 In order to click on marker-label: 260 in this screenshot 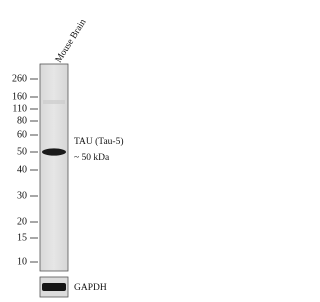, I will do `click(19, 78)`.